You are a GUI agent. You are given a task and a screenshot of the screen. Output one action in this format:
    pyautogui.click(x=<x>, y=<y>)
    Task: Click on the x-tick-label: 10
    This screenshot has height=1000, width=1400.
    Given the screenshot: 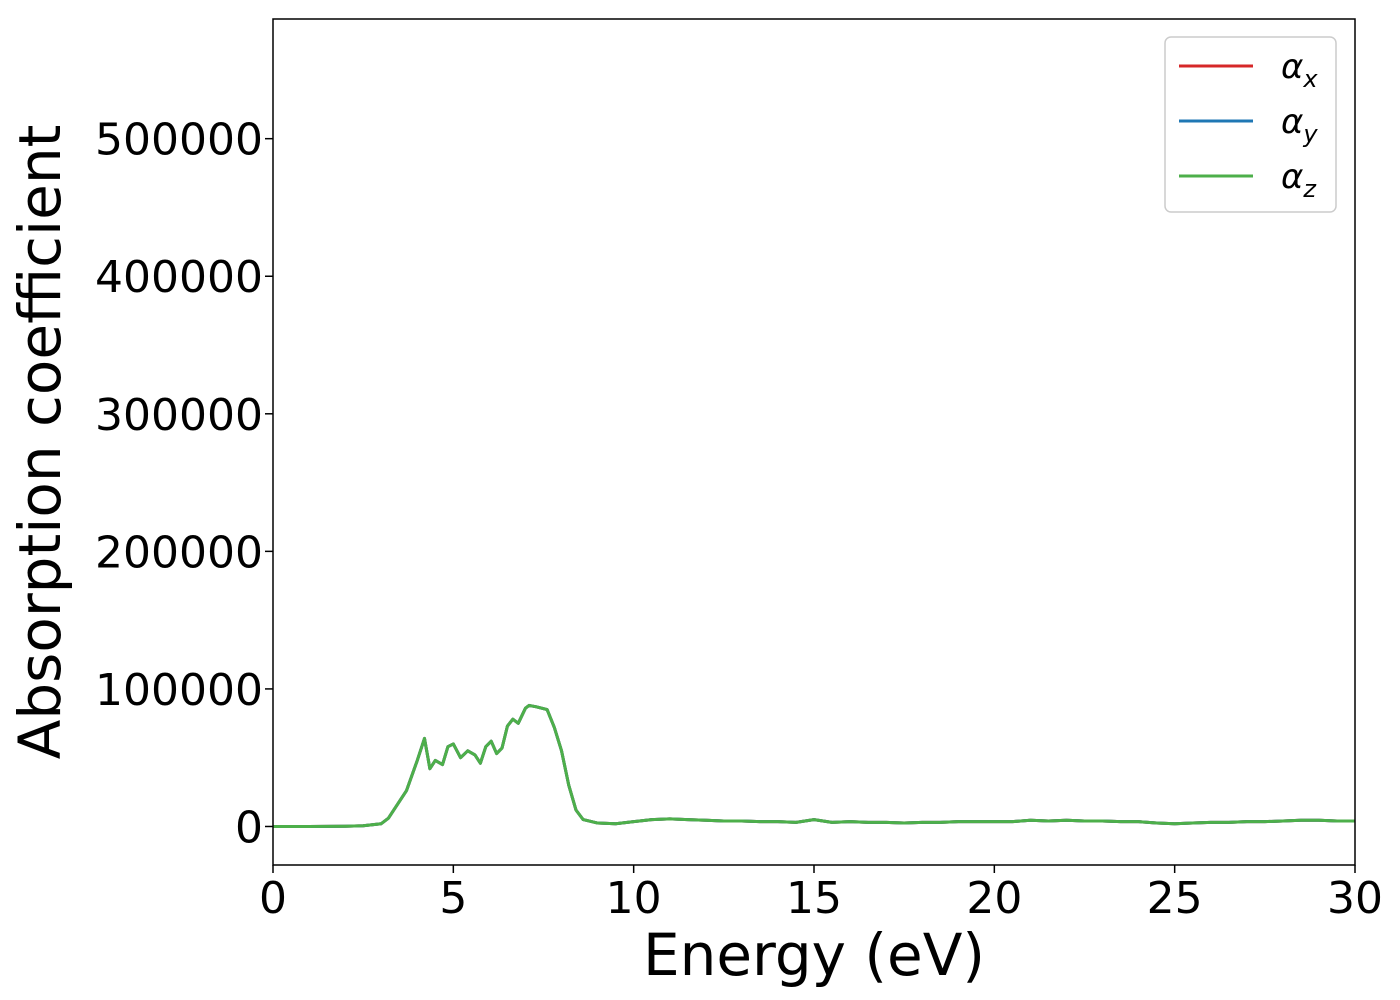 What is the action you would take?
    pyautogui.click(x=634, y=898)
    